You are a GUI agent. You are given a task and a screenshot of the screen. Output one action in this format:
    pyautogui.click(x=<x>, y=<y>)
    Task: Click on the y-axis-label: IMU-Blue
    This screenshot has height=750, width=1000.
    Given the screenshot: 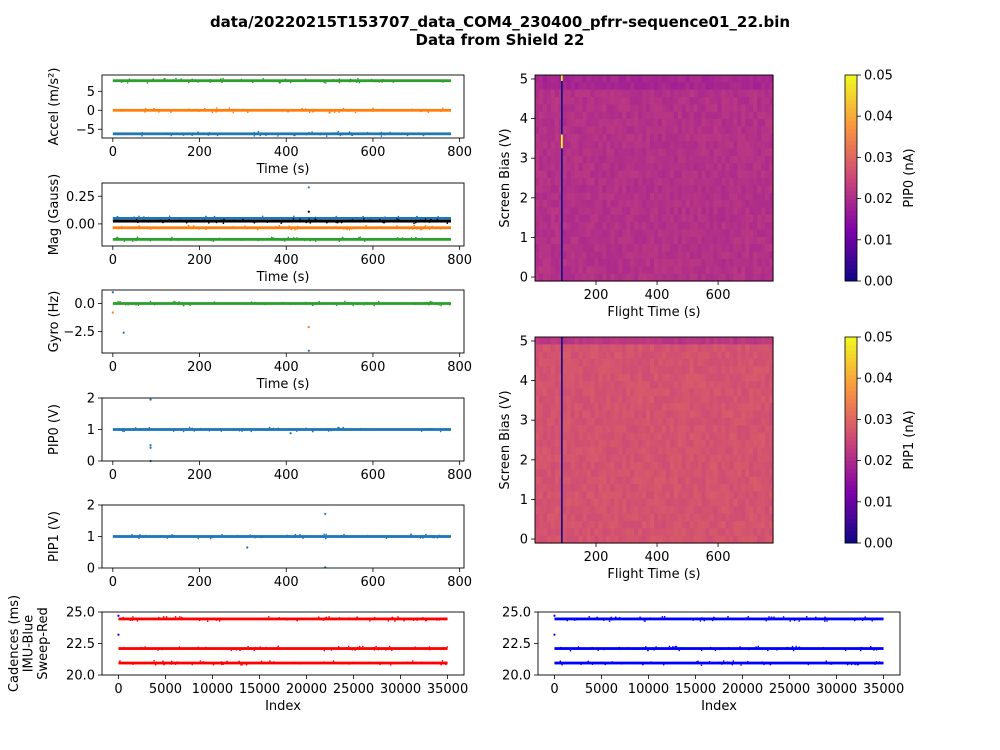 What is the action you would take?
    pyautogui.click(x=29, y=644)
    